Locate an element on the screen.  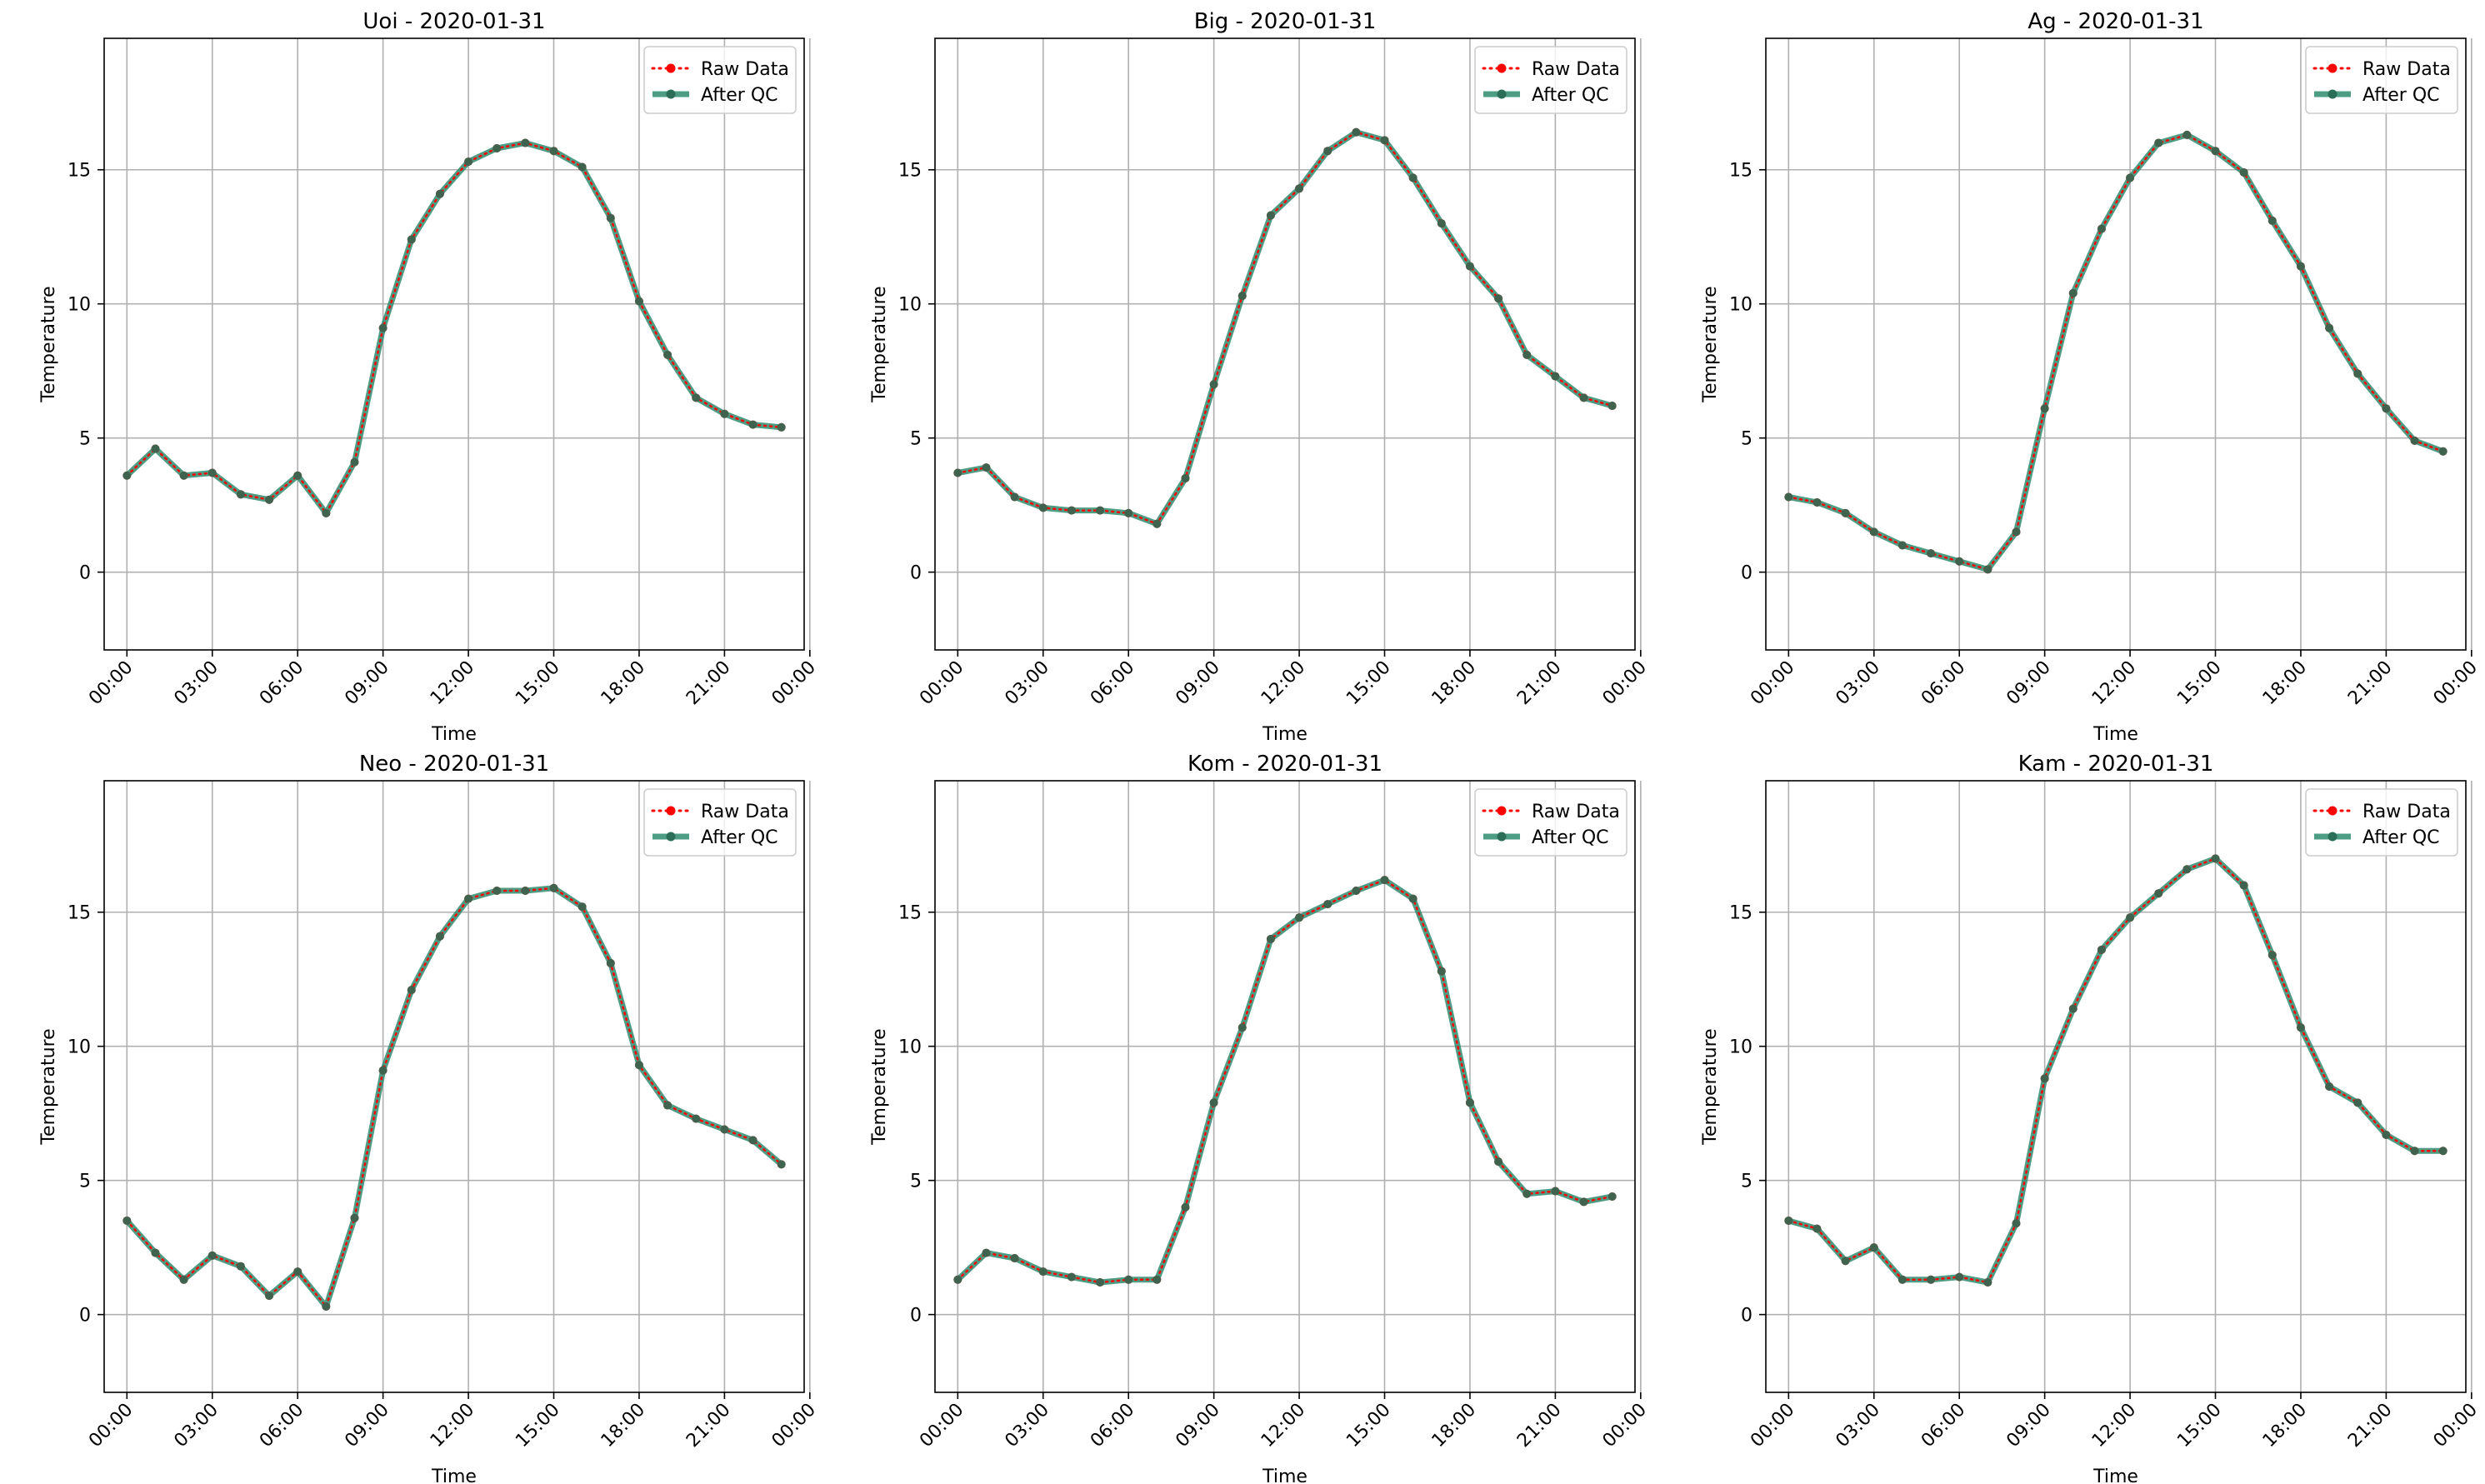
chart-title: Neo - 2020-01-31 is located at coordinates (454, 764).